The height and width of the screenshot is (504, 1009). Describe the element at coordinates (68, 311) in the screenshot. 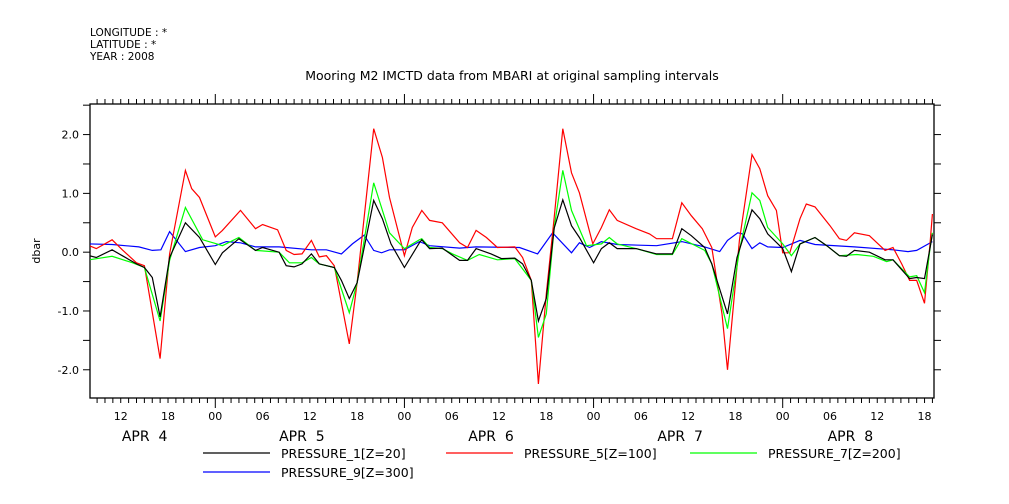

I see `y-tick-label: -1.0` at that location.